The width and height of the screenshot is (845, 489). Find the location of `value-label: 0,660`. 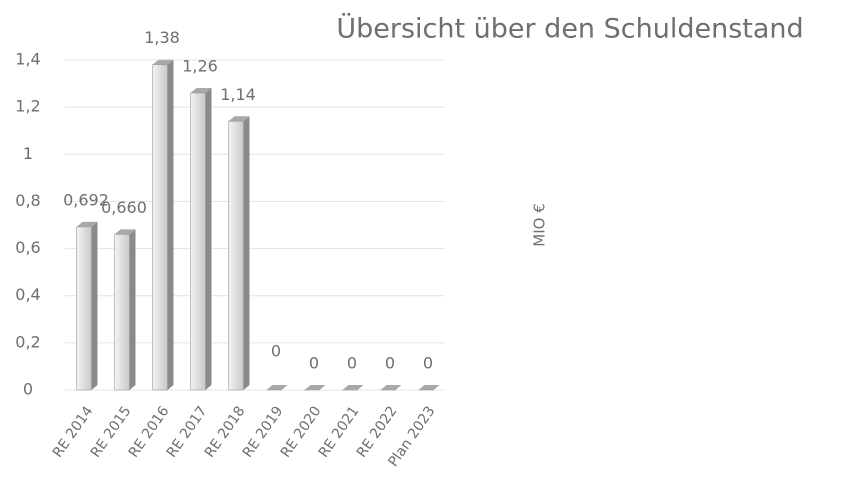

value-label: 0,660 is located at coordinates (124, 207).